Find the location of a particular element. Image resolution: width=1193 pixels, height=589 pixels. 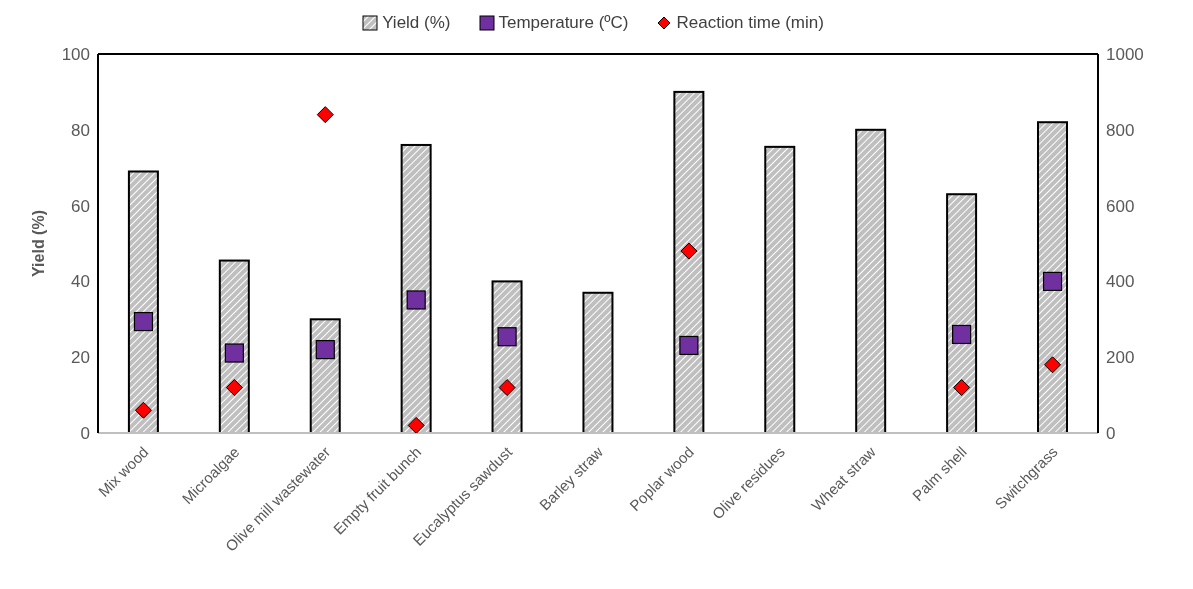

y-tick-label: 0 is located at coordinates (85, 434).